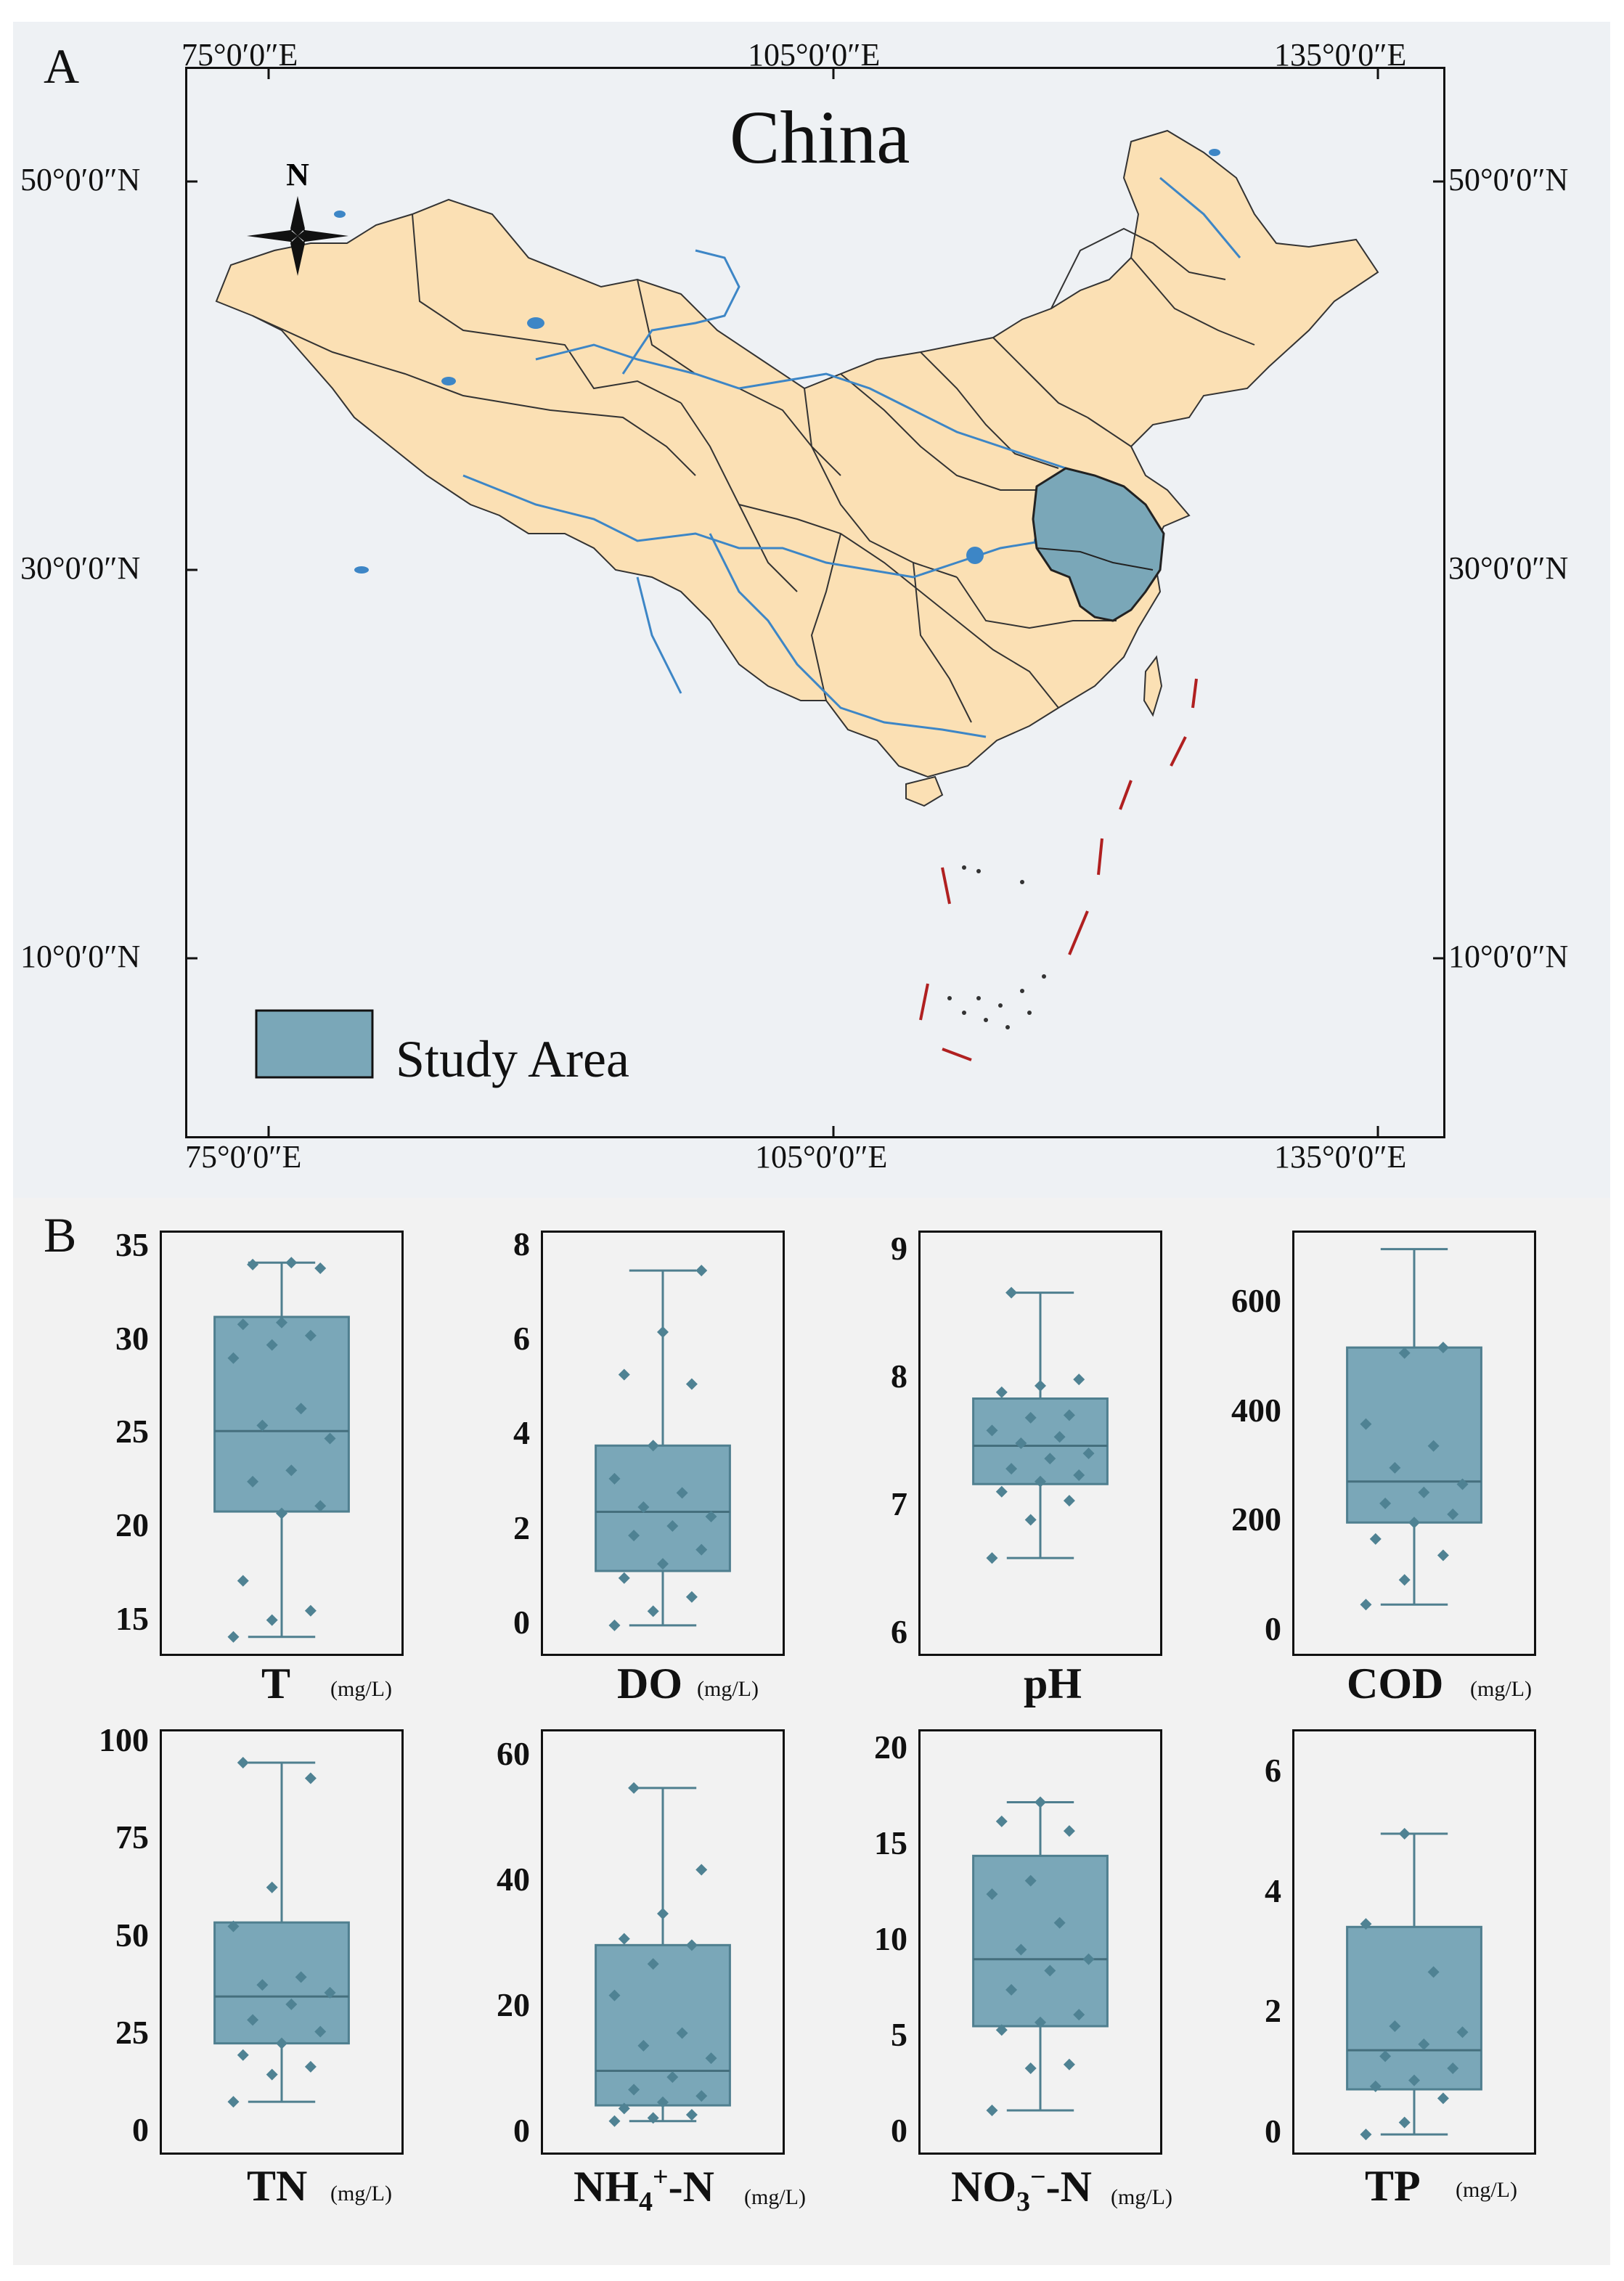 This screenshot has height=2281, width=1624. Describe the element at coordinates (1509, 956) in the screenshot. I see `lat-label-right-10: 10°0′0″N` at that location.